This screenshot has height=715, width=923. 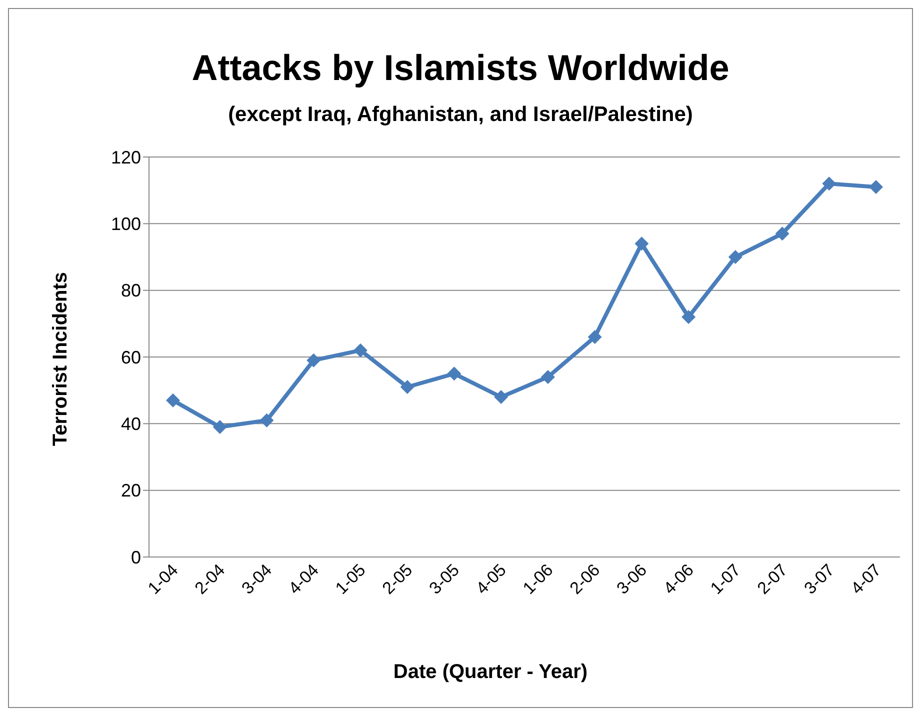 I want to click on y-tick-label: 80, so click(x=130, y=290).